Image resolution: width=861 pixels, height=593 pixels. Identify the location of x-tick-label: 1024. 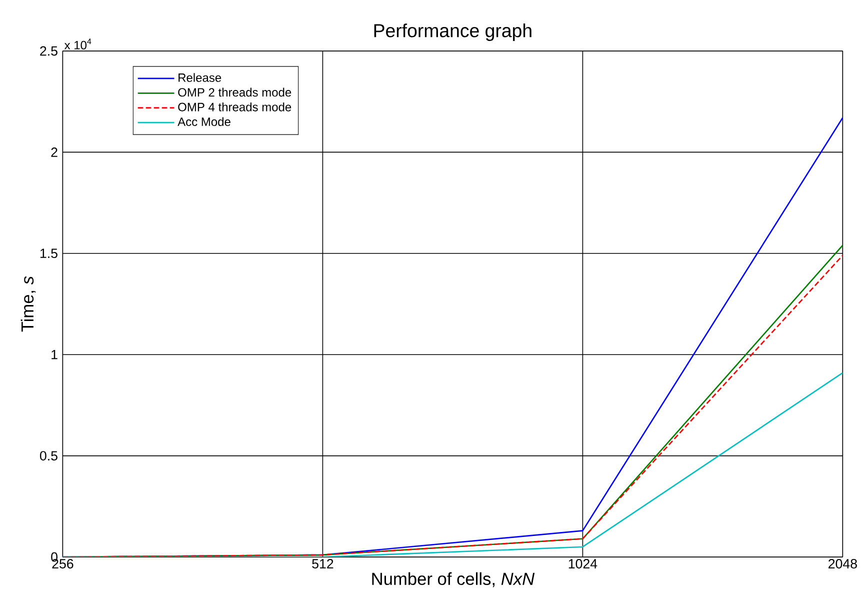
(583, 563).